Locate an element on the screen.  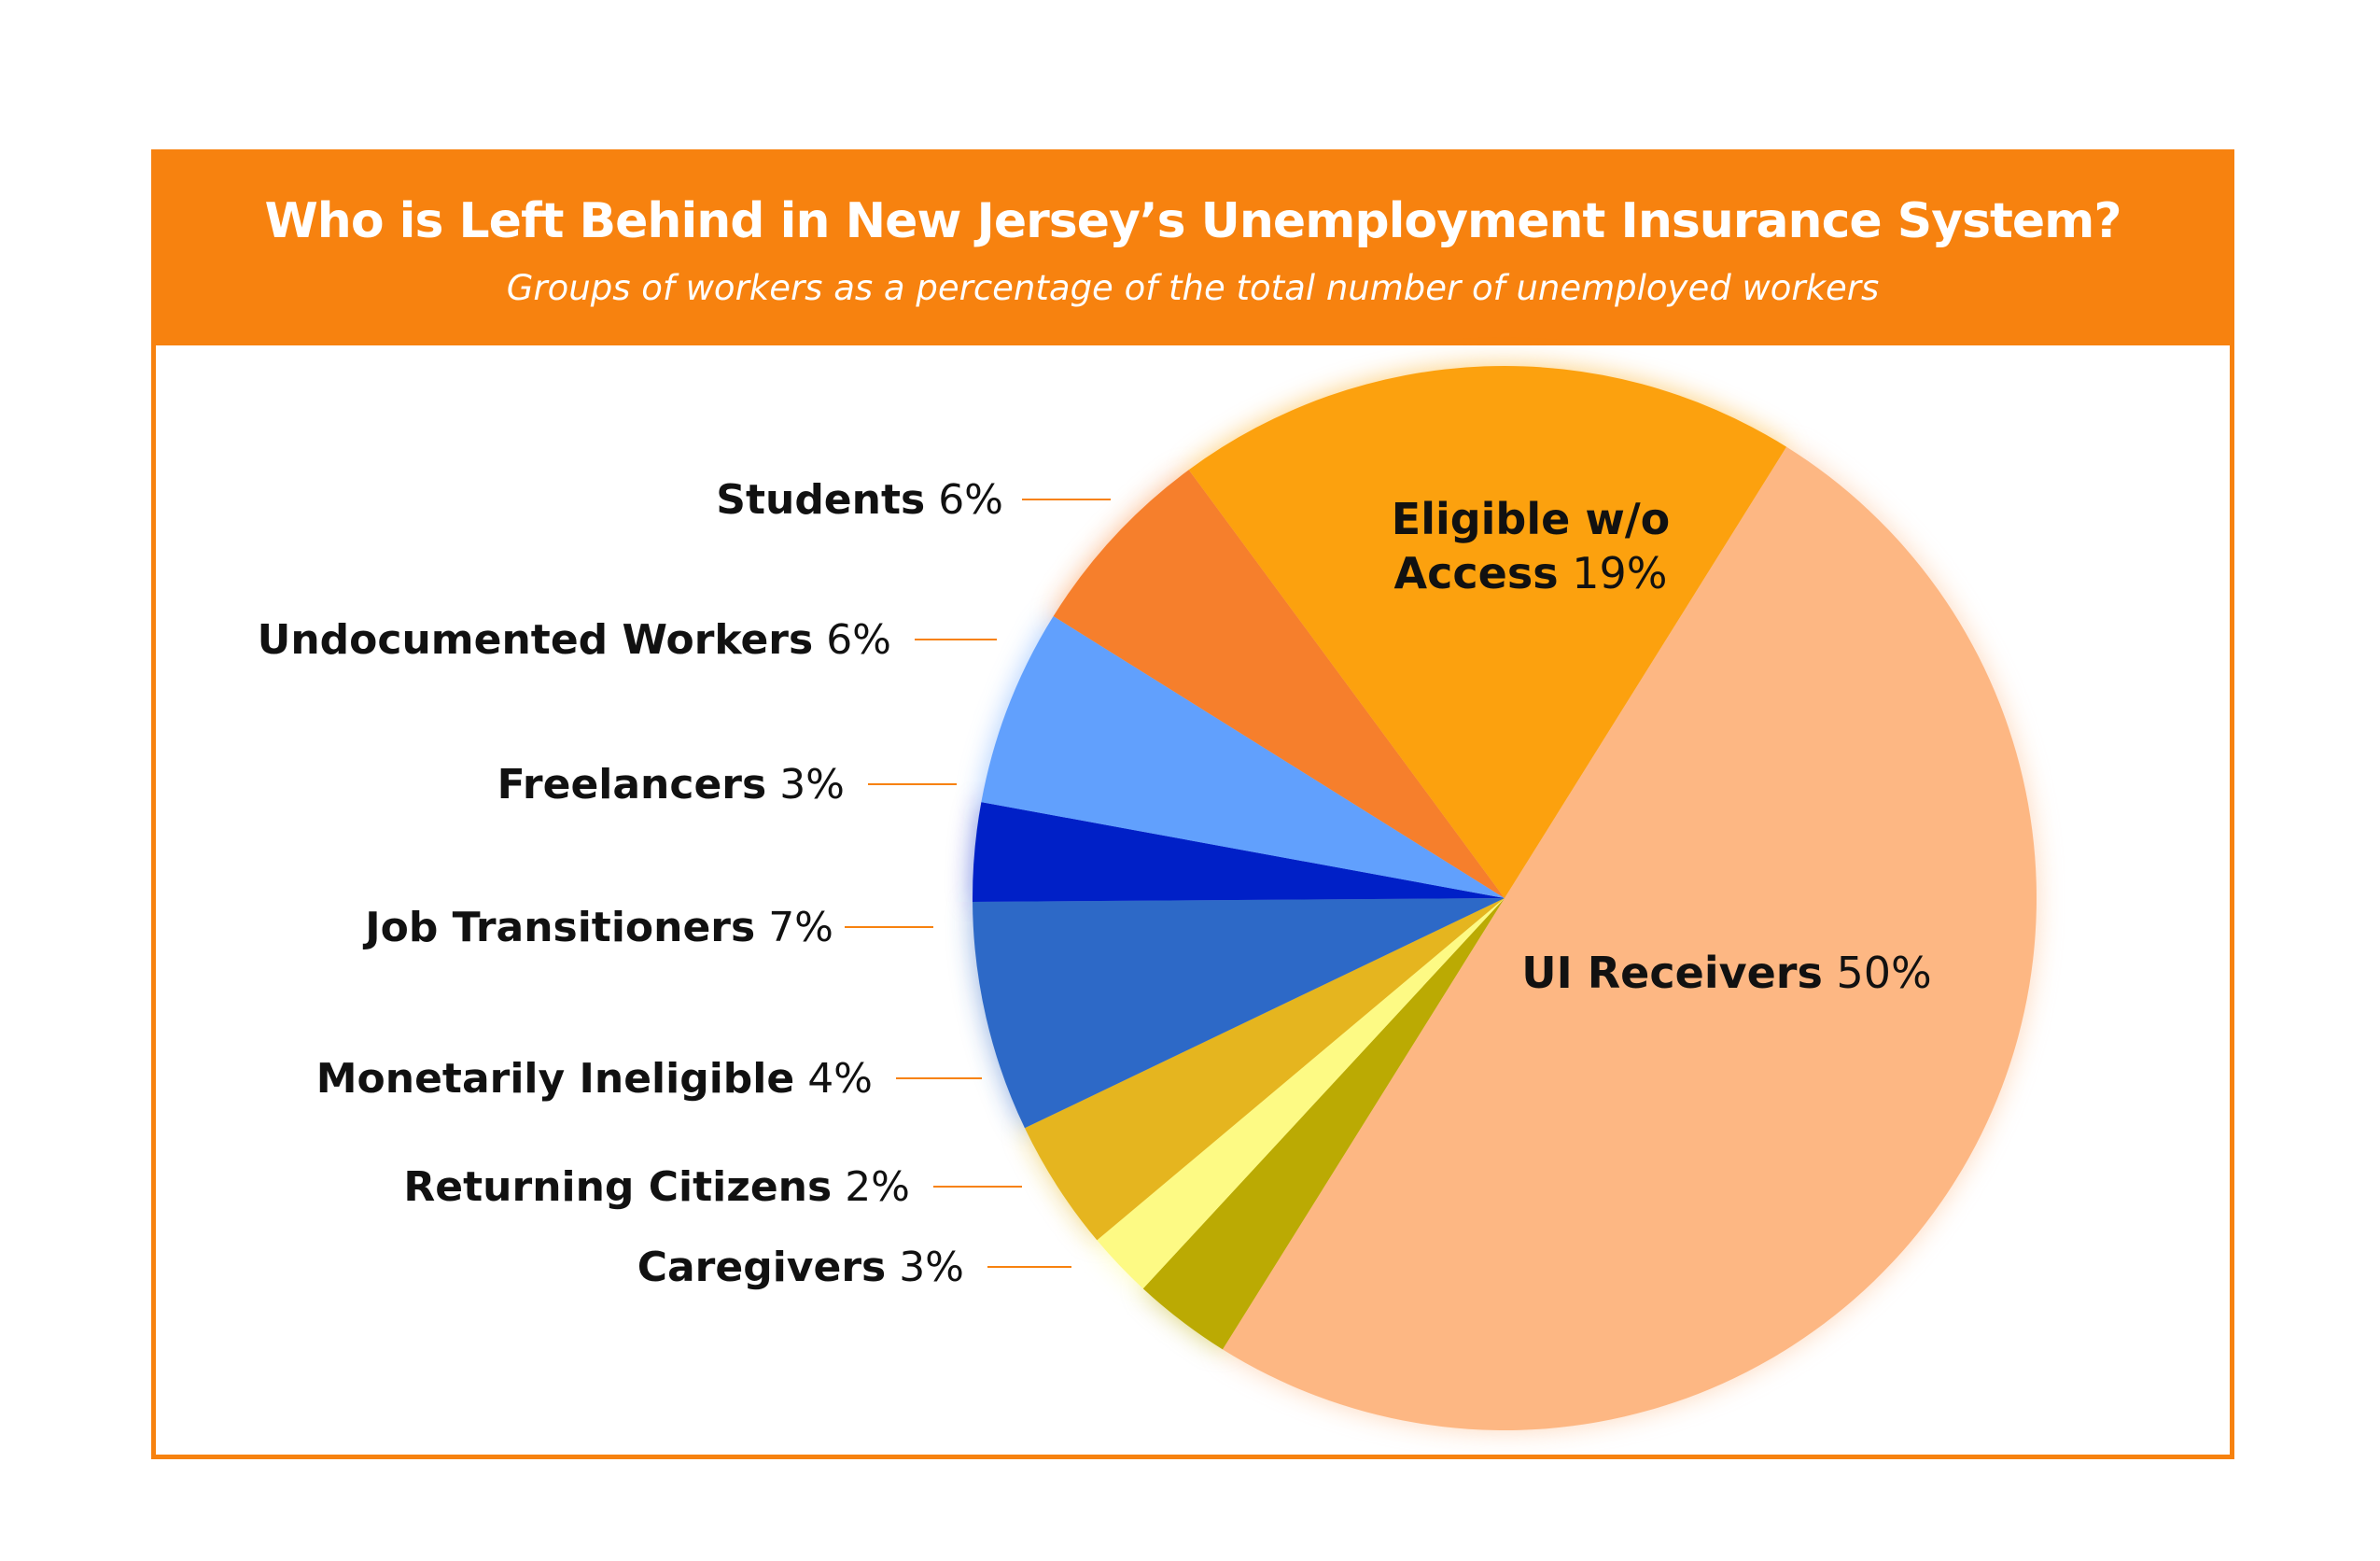
slice-label-monetarily-ineligible: Monetarily Ineligible 4% is located at coordinates (594, 1079).